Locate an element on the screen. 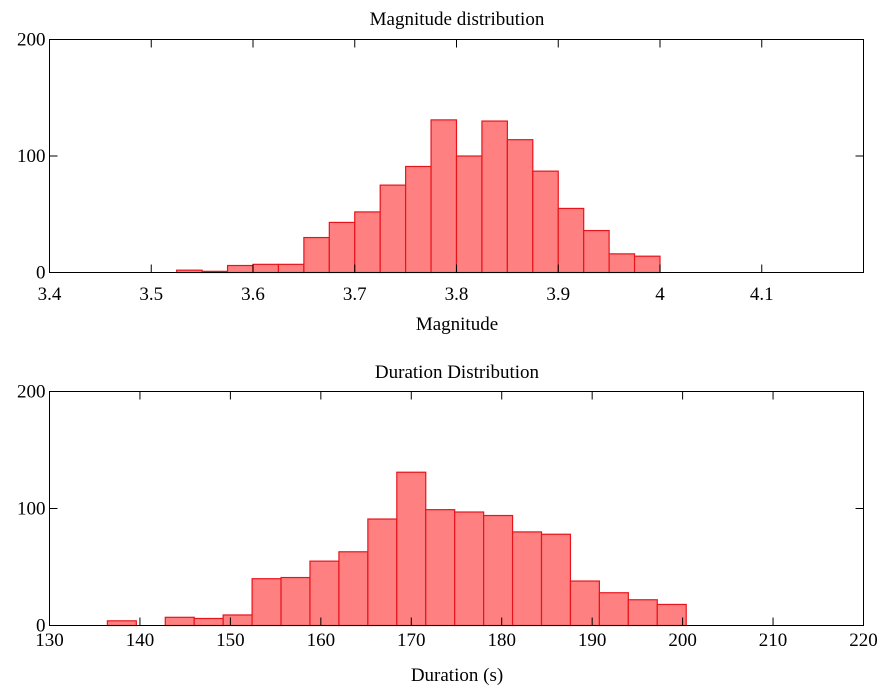 The image size is (894, 688). x-tick-label: 210 is located at coordinates (773, 640).